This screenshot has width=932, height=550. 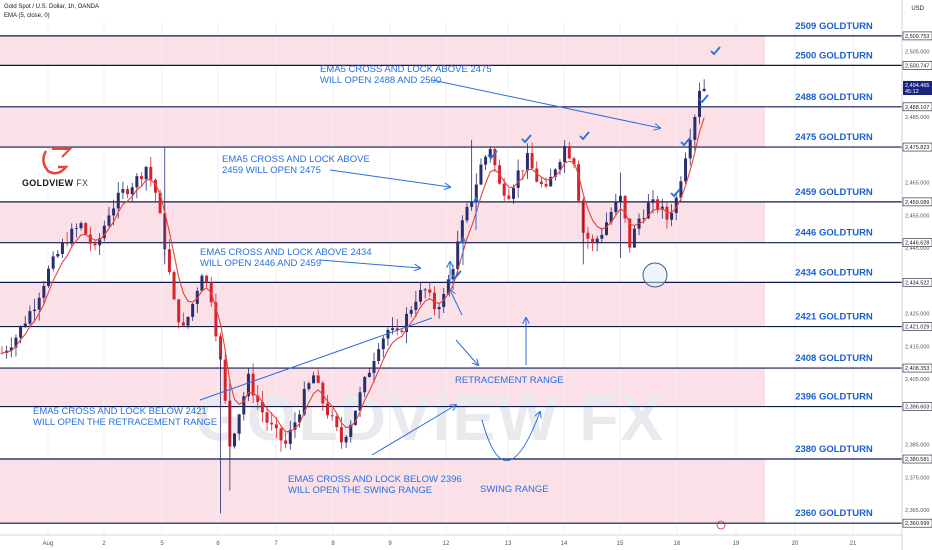 I want to click on level-price-text: 2,446.628, so click(x=917, y=244).